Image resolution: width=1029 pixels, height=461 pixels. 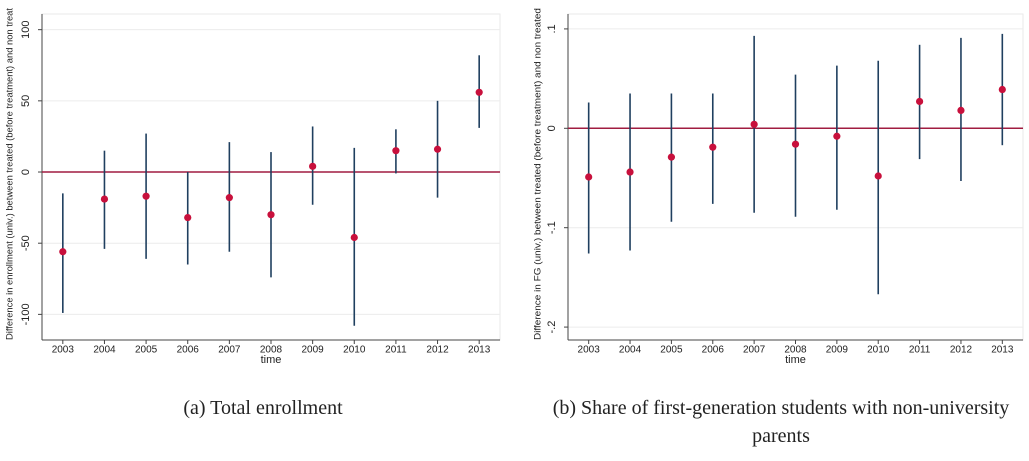 I want to click on y-tick-label: -.1, so click(x=552, y=227).